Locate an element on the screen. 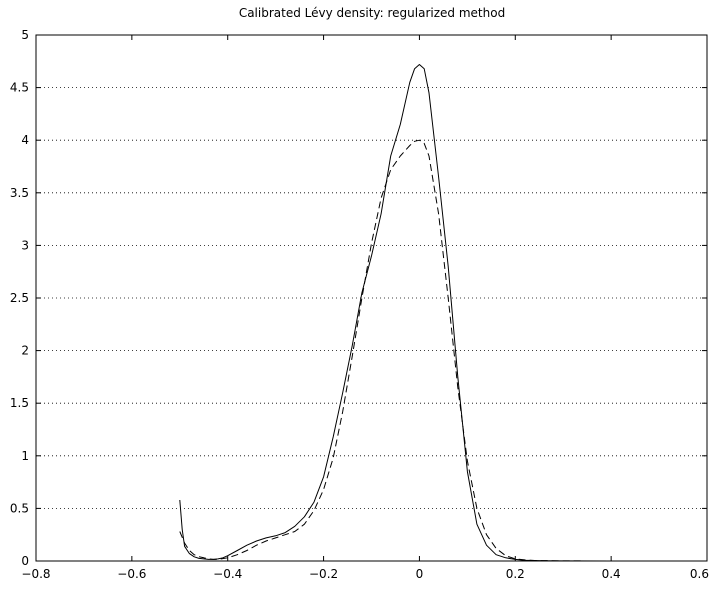  x-tick-label: 0.4 is located at coordinates (611, 574).